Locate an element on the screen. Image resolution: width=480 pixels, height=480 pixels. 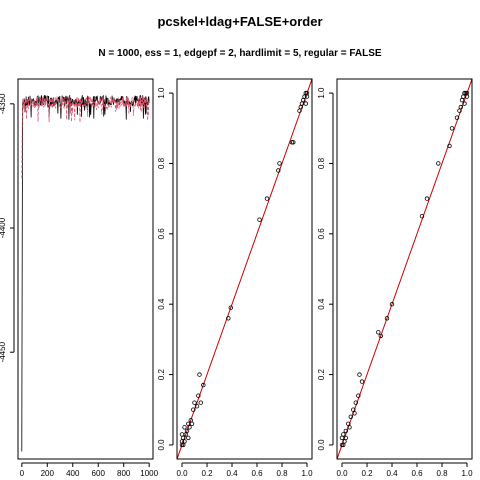
figure-title: pcskel+ldag+FALSE+order is located at coordinates (239, 21).